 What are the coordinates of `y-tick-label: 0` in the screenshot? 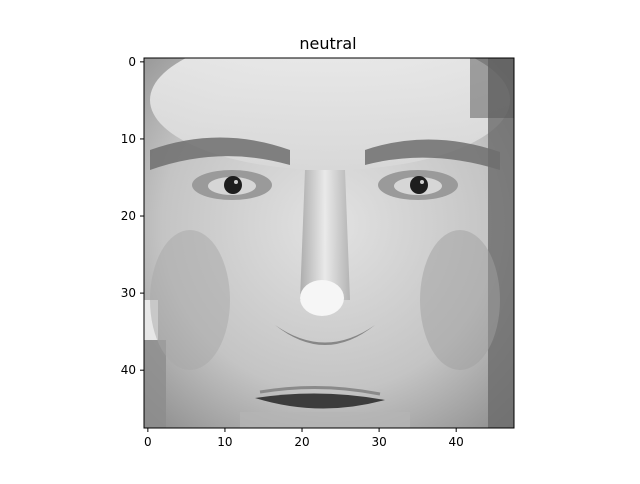 It's located at (132, 62).